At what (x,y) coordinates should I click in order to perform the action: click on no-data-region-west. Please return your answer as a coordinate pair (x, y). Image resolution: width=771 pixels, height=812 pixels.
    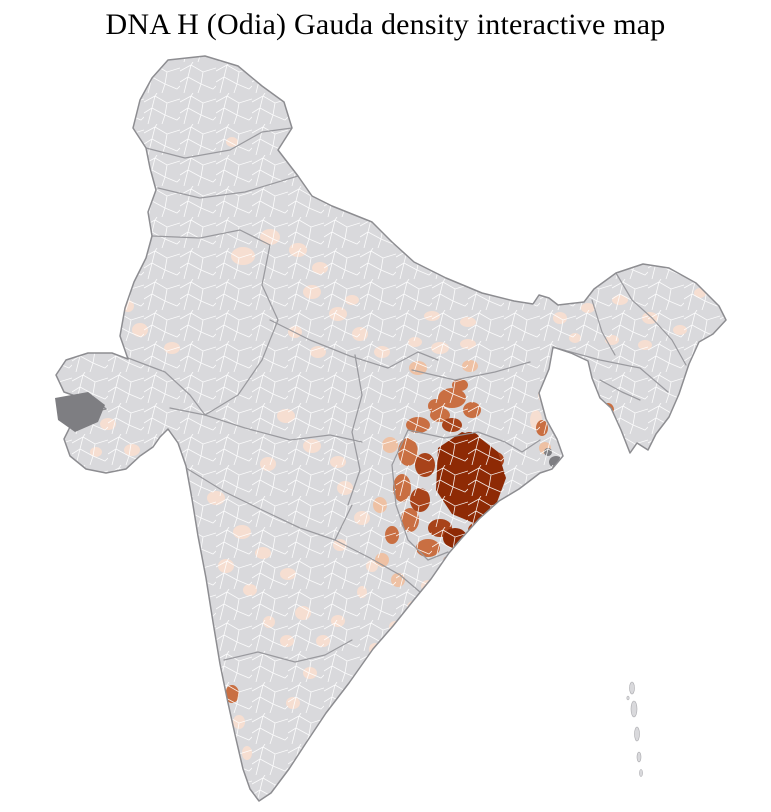
    Looking at the image, I should click on (80, 412).